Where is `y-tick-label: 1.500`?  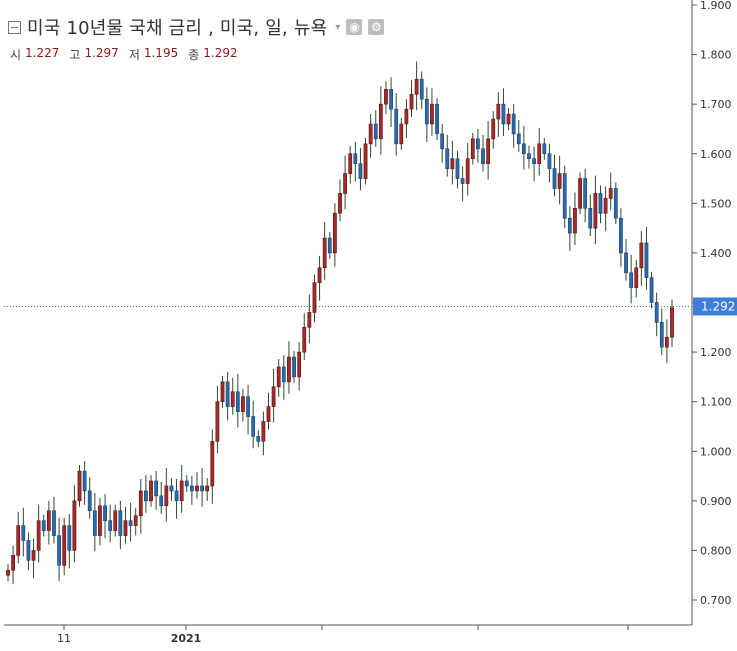
y-tick-label: 1.500 is located at coordinates (716, 203).